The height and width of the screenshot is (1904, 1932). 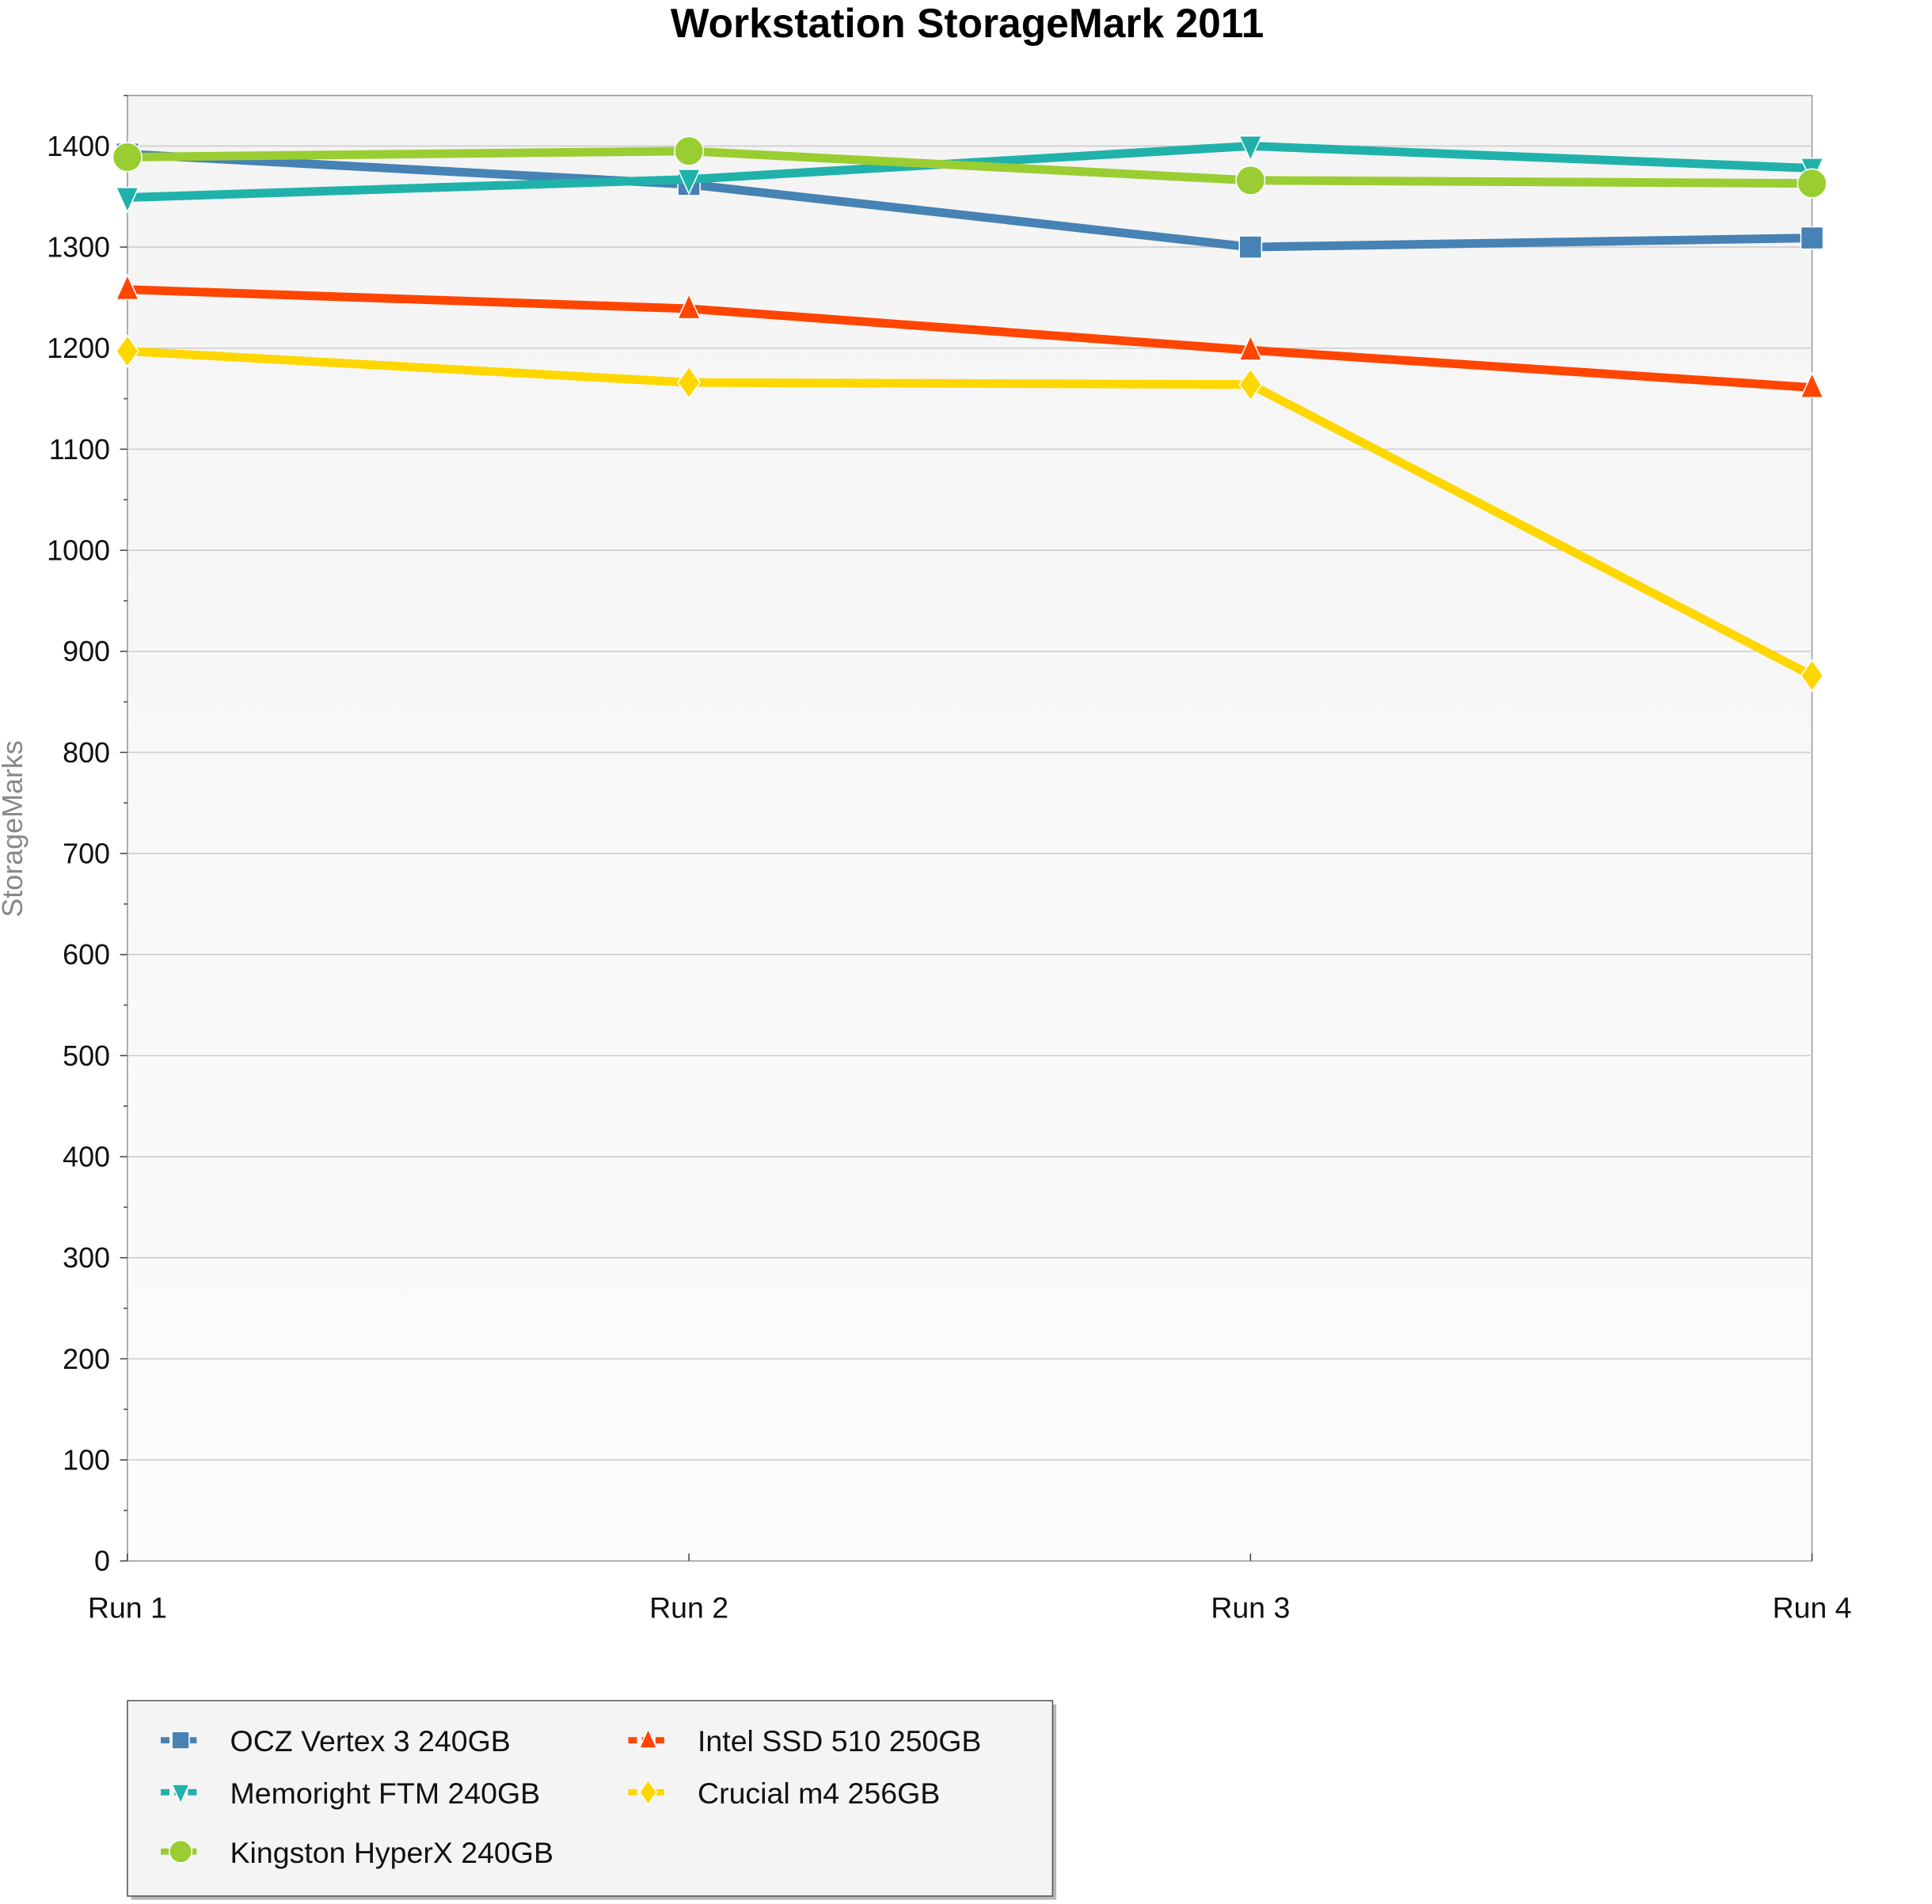 I want to click on x-tick-label: Run 3, so click(x=1251, y=1608).